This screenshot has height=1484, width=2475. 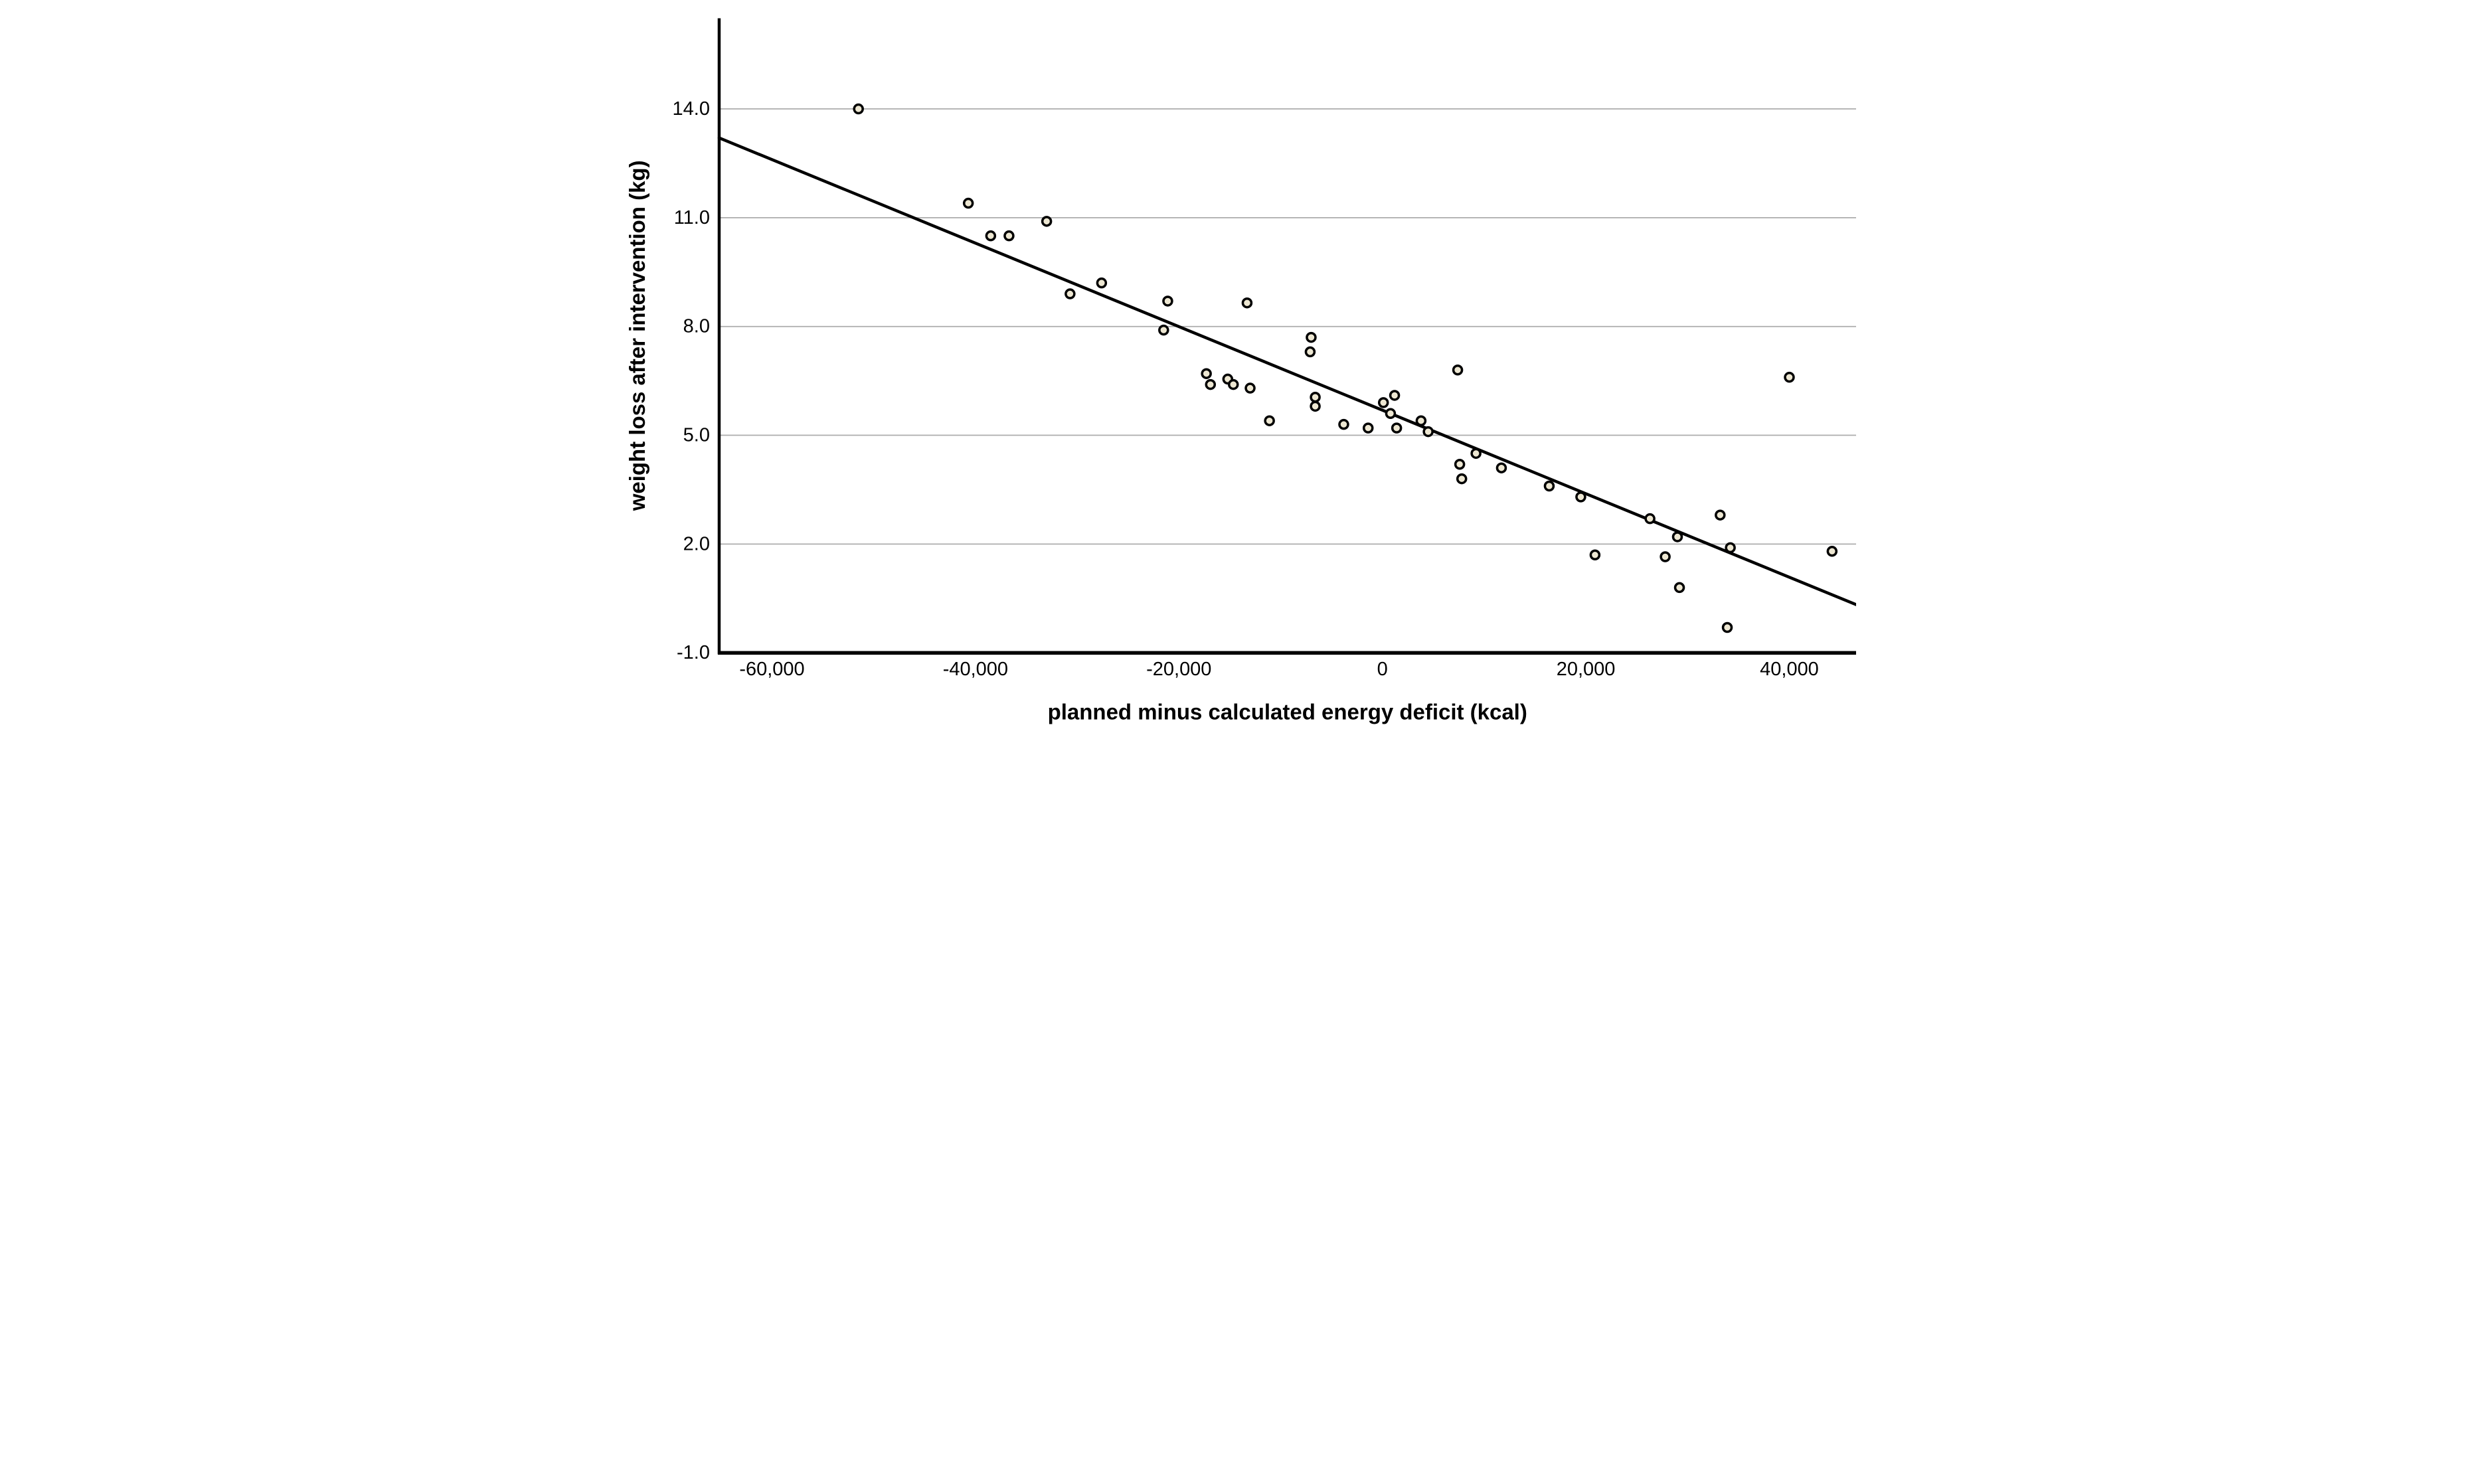 What do you see at coordinates (1382, 669) in the screenshot?
I see `x-tick-label: 0` at bounding box center [1382, 669].